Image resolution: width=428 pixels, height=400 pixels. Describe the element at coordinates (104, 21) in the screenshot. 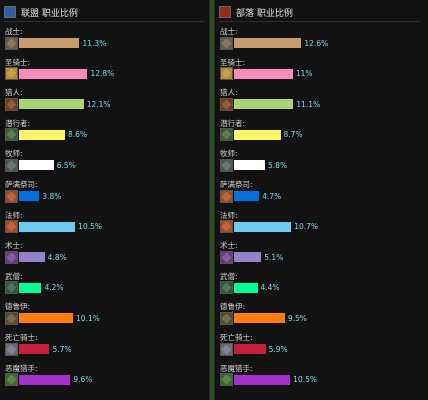

I see `alliance-header-divider` at that location.